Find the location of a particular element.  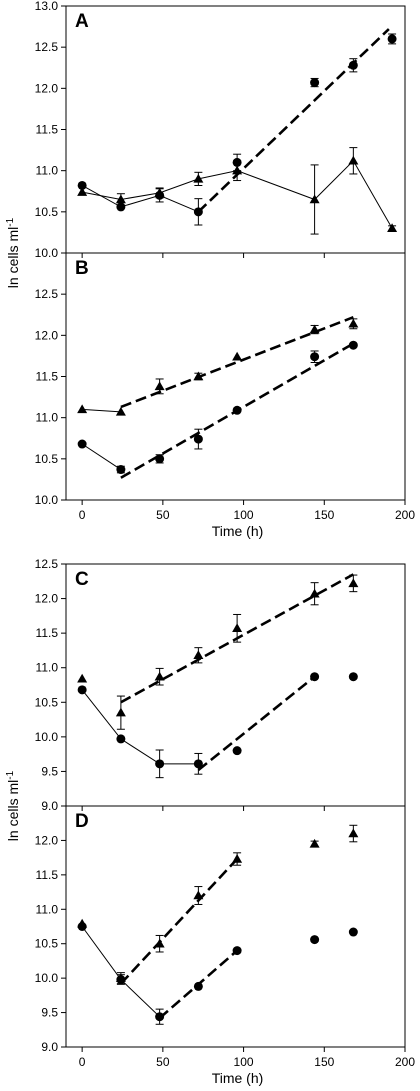

panel-letter: B is located at coordinates (82, 268).